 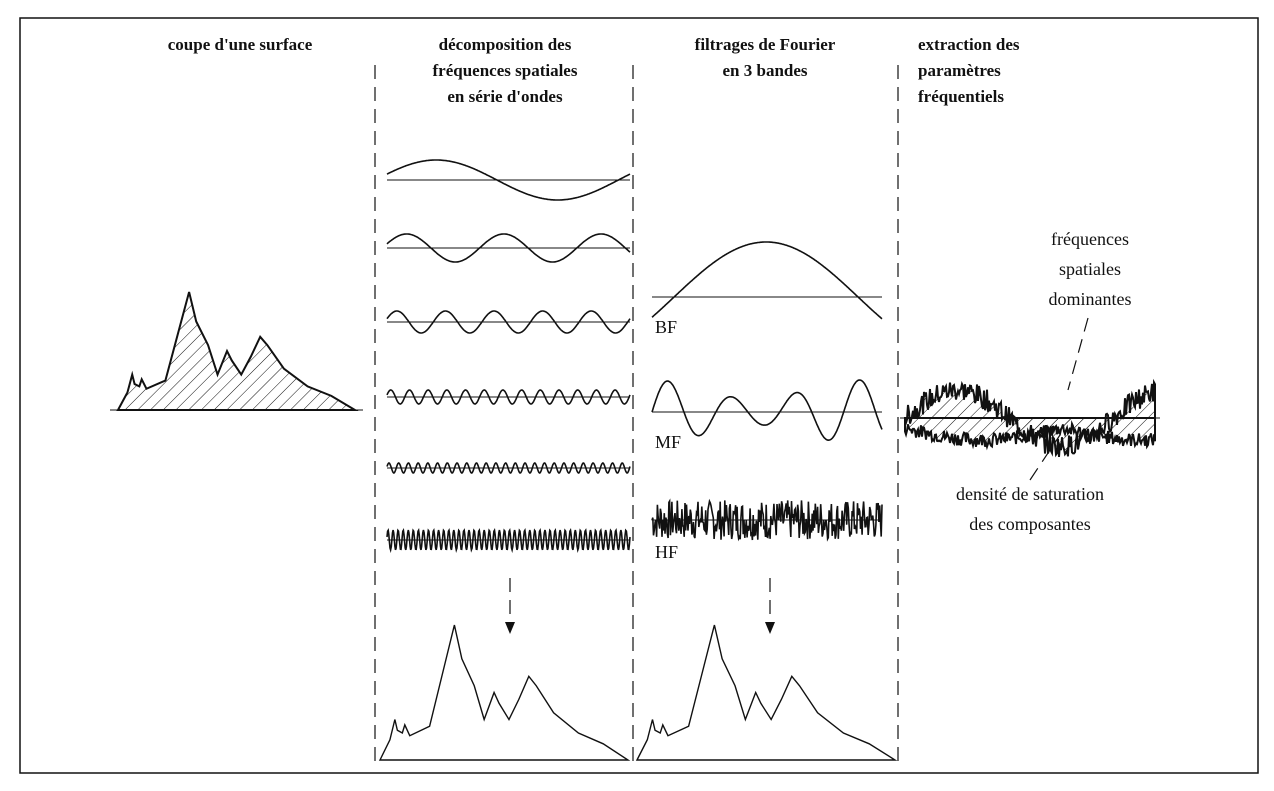 What do you see at coordinates (505, 44) in the screenshot?
I see `column-heading: décomposition des` at bounding box center [505, 44].